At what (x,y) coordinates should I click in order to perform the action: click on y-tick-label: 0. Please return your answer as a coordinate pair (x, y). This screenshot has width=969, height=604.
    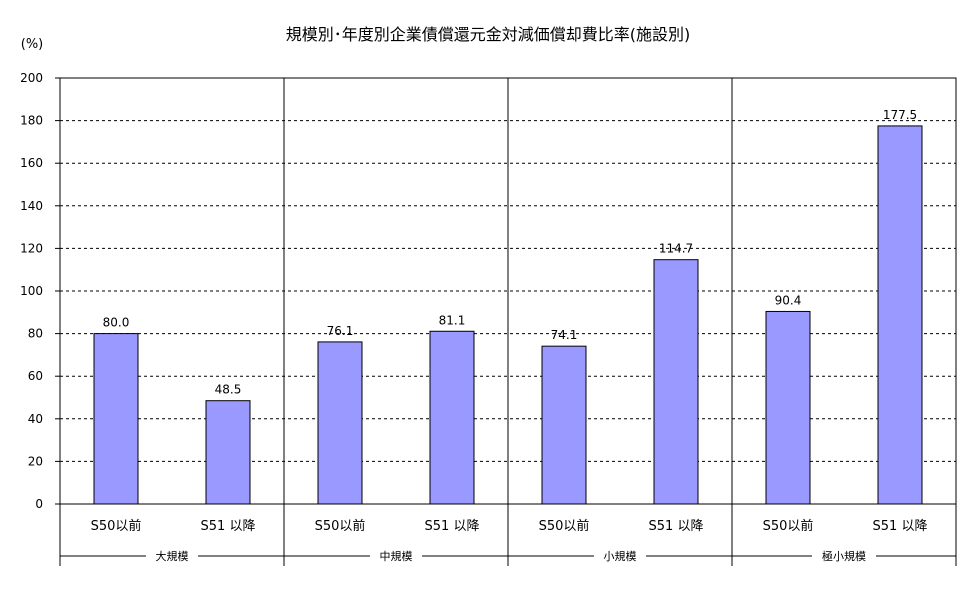
    Looking at the image, I should click on (39, 504).